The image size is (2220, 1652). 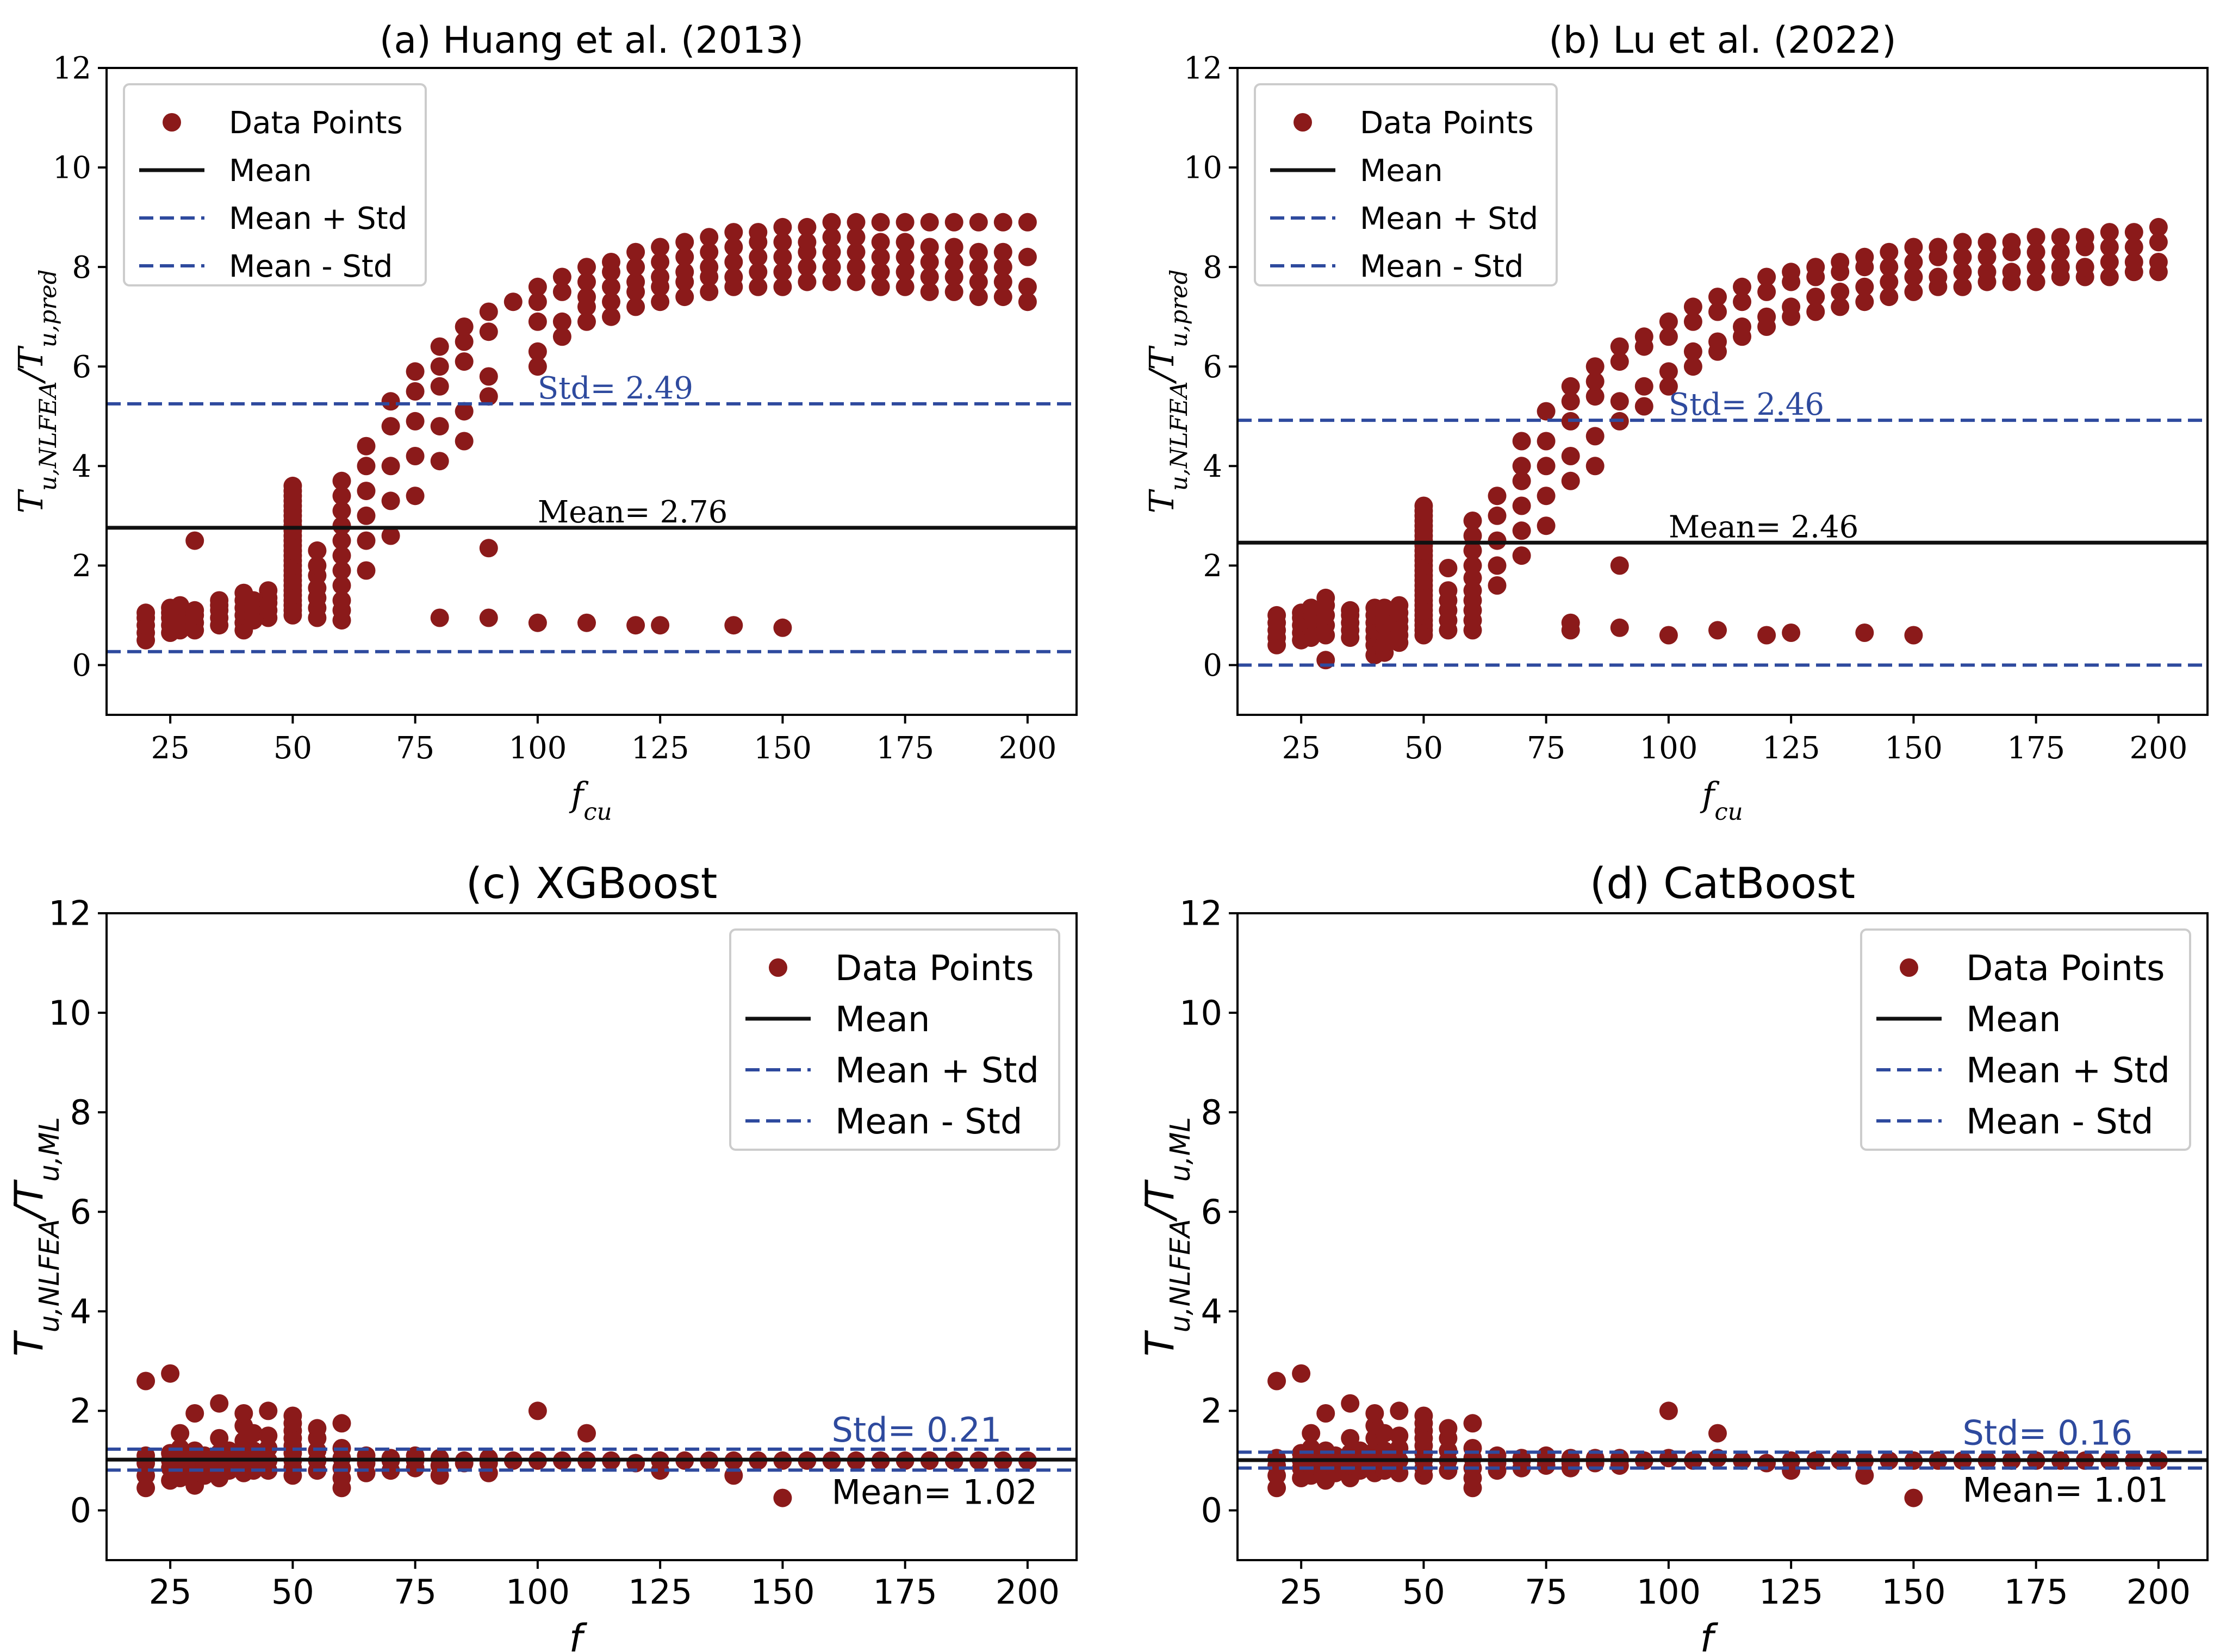 I want to click on chart-title: (c) XGBoost, so click(x=592, y=884).